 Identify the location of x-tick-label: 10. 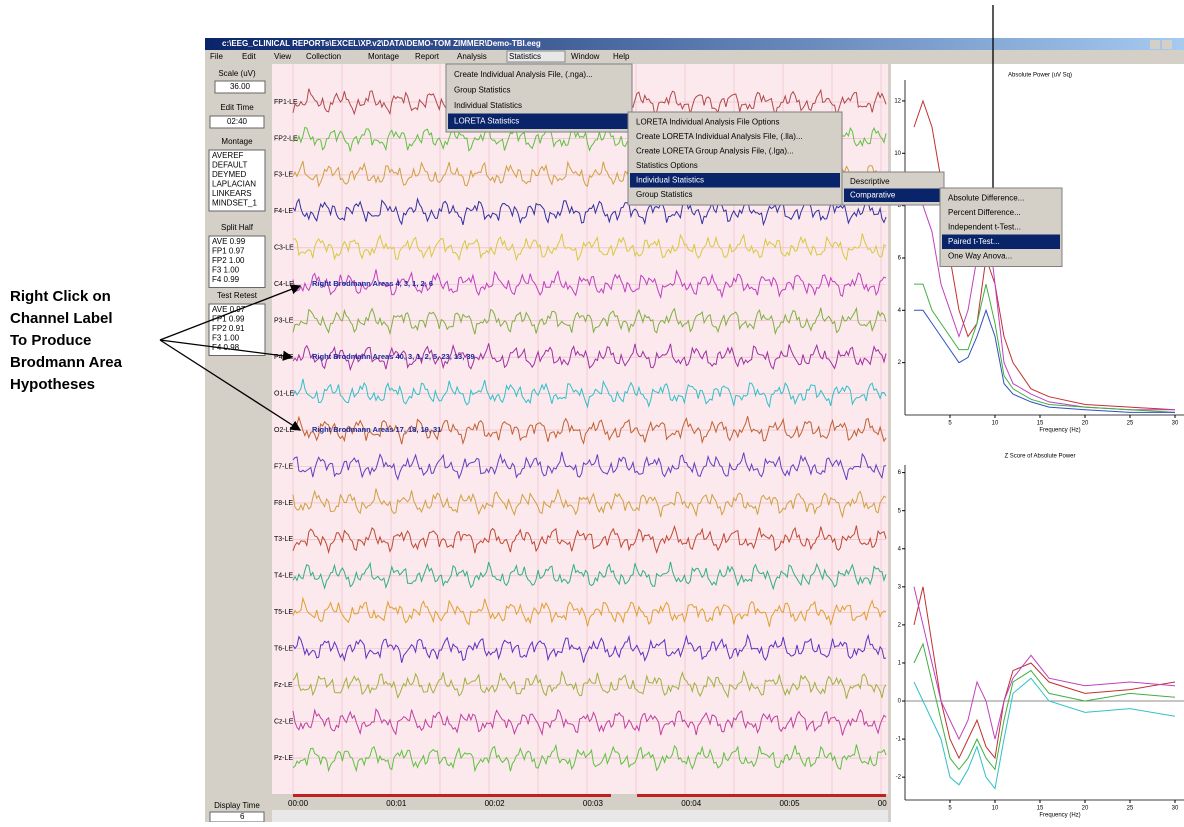
(995, 424).